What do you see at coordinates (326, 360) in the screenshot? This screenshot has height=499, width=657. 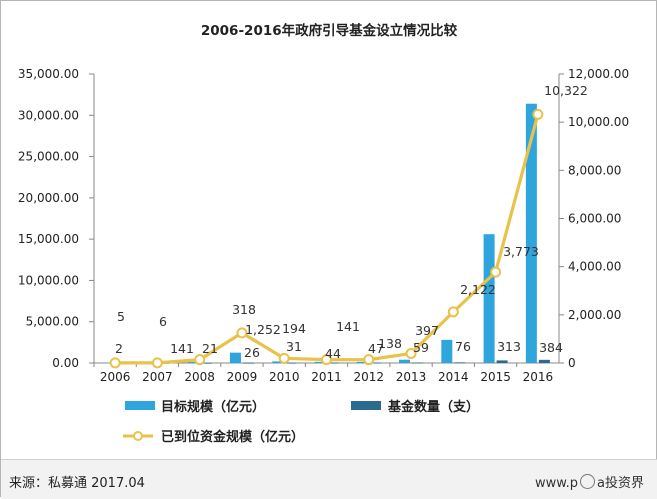 I see `point-funded-2011` at bounding box center [326, 360].